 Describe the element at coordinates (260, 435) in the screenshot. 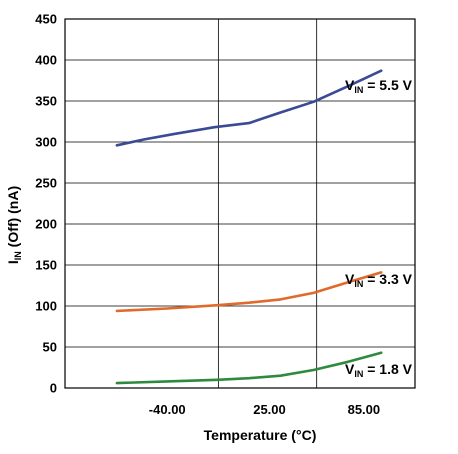

I see `x-axis-title: Temperature (°C)` at that location.